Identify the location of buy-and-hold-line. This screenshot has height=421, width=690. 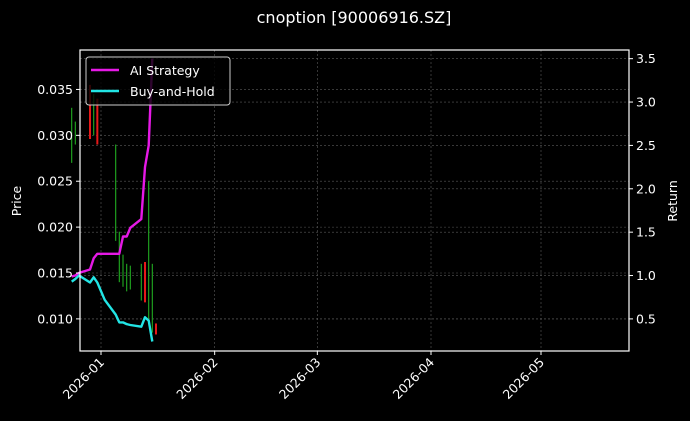
(112, 308).